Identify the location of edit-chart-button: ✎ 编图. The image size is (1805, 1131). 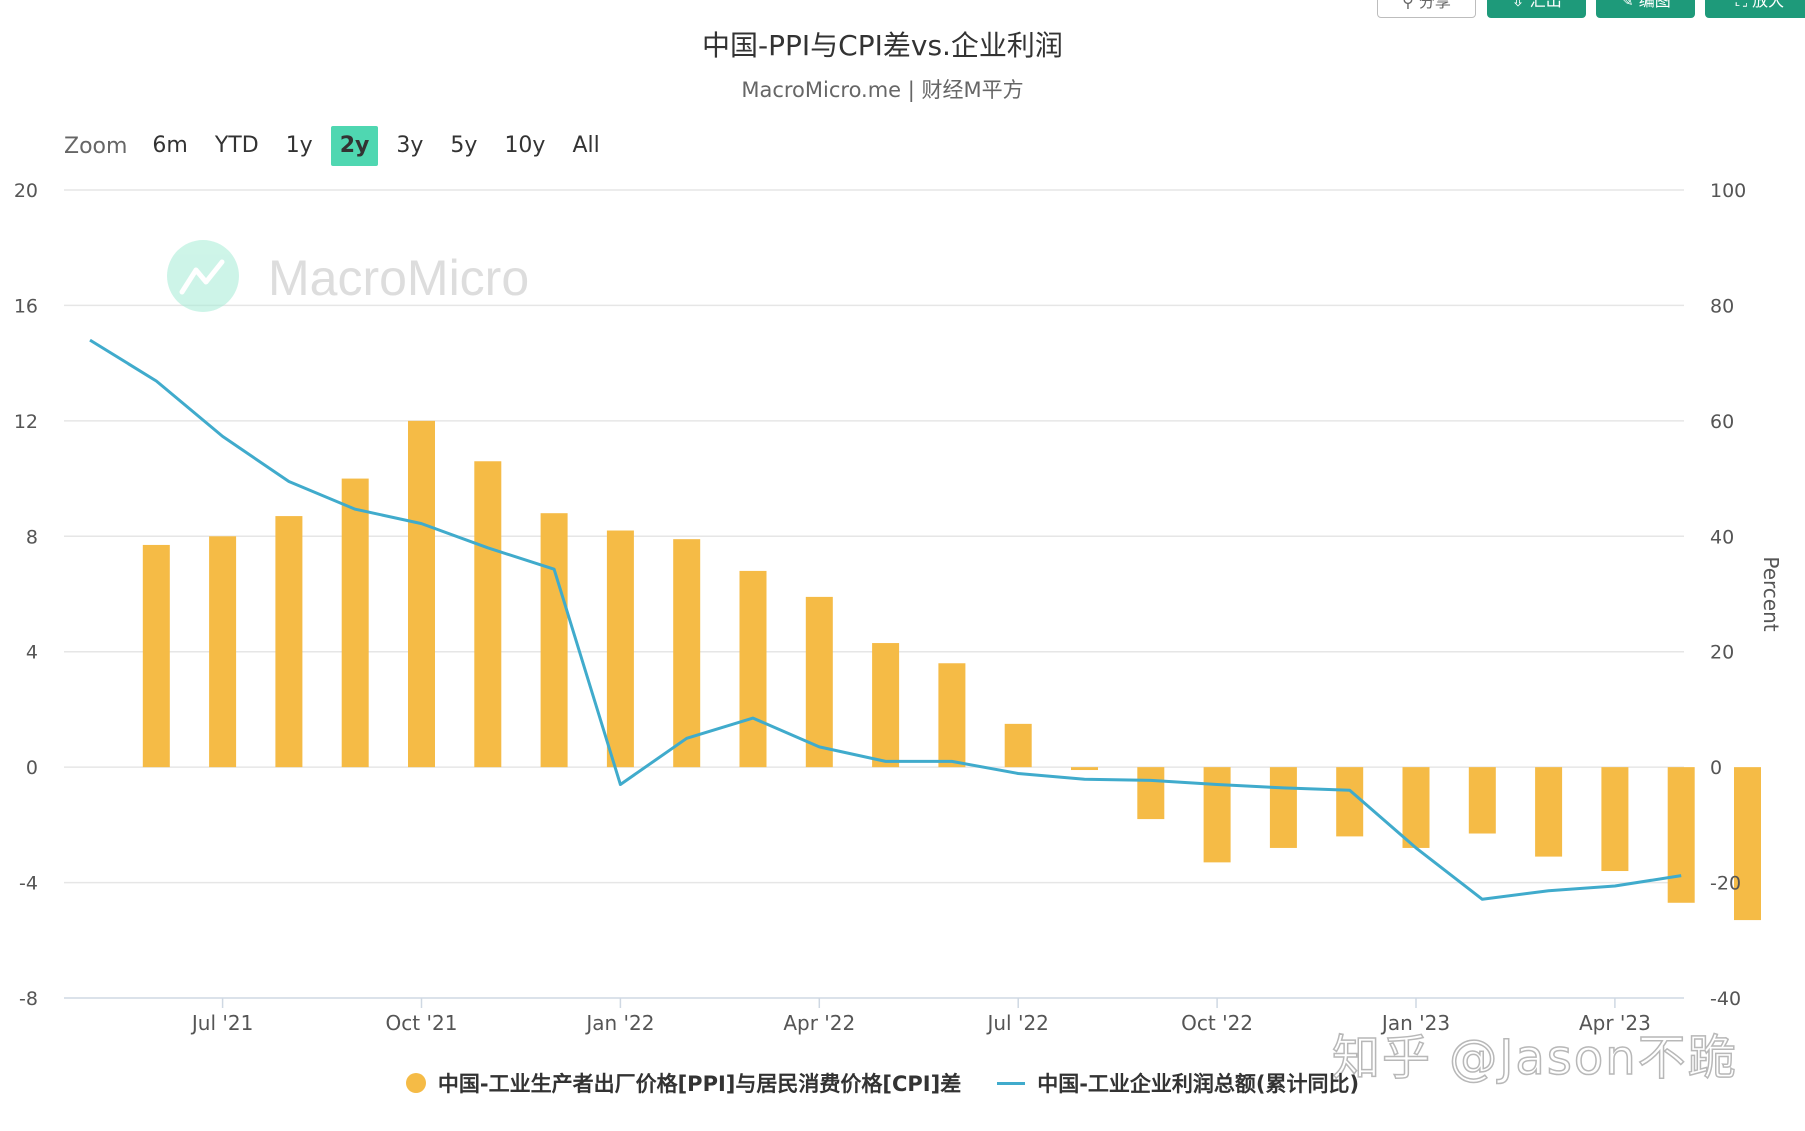
(1645, 9).